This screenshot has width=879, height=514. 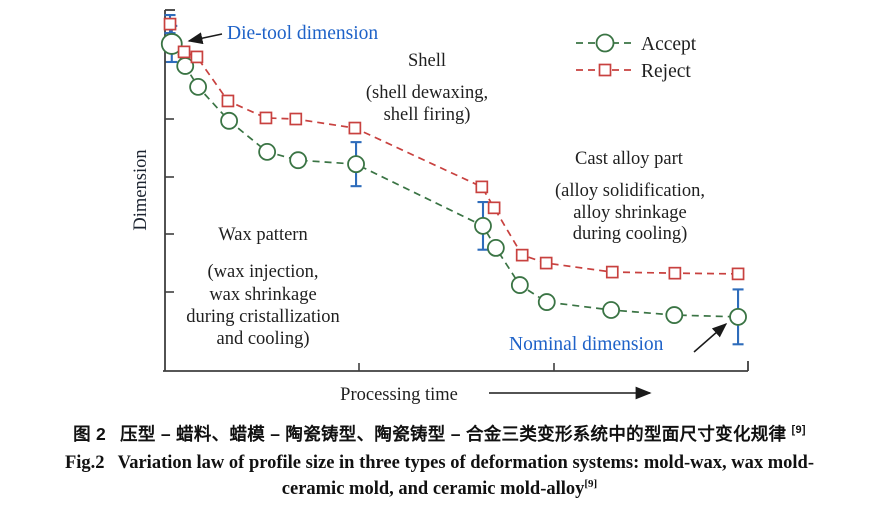 What do you see at coordinates (427, 93) in the screenshot?
I see `stage-shell-line: (shell dewaxing,` at bounding box center [427, 93].